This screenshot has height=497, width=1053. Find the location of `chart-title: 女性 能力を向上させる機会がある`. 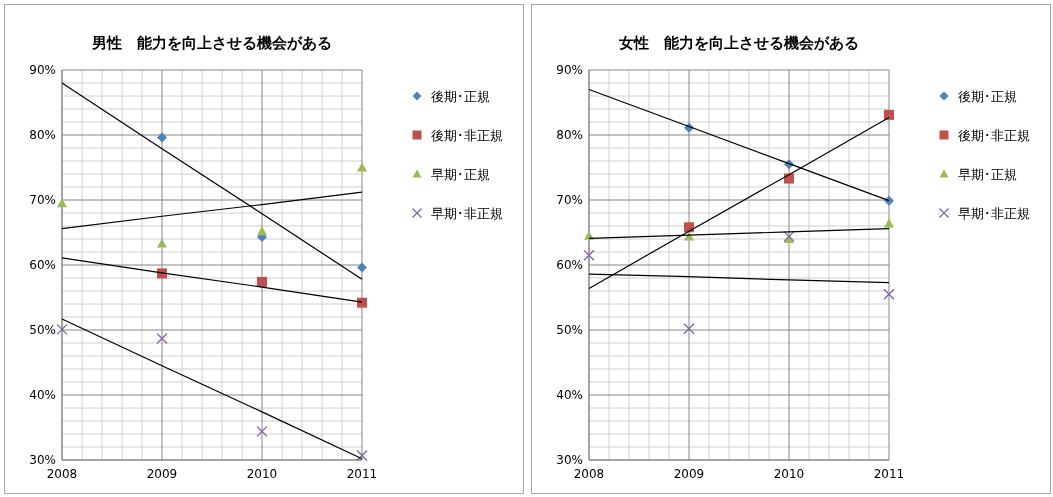

chart-title: 女性 能力を向上させる機会がある is located at coordinates (738, 43).